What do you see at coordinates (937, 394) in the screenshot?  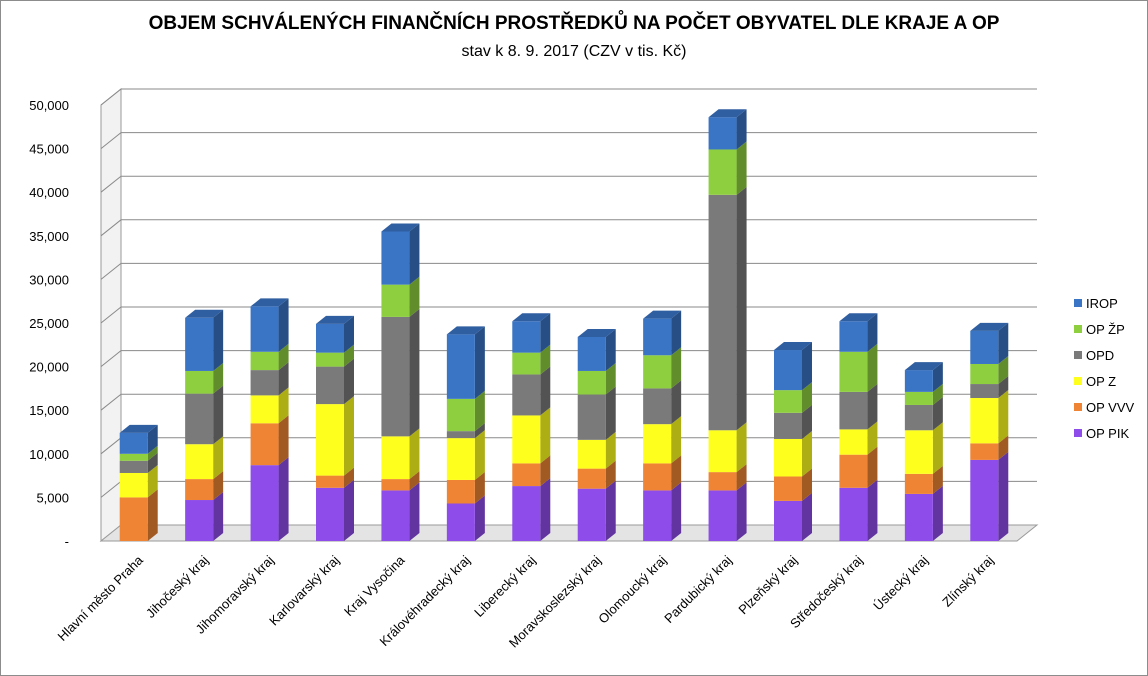 I see `bar-12-op-p-side` at bounding box center [937, 394].